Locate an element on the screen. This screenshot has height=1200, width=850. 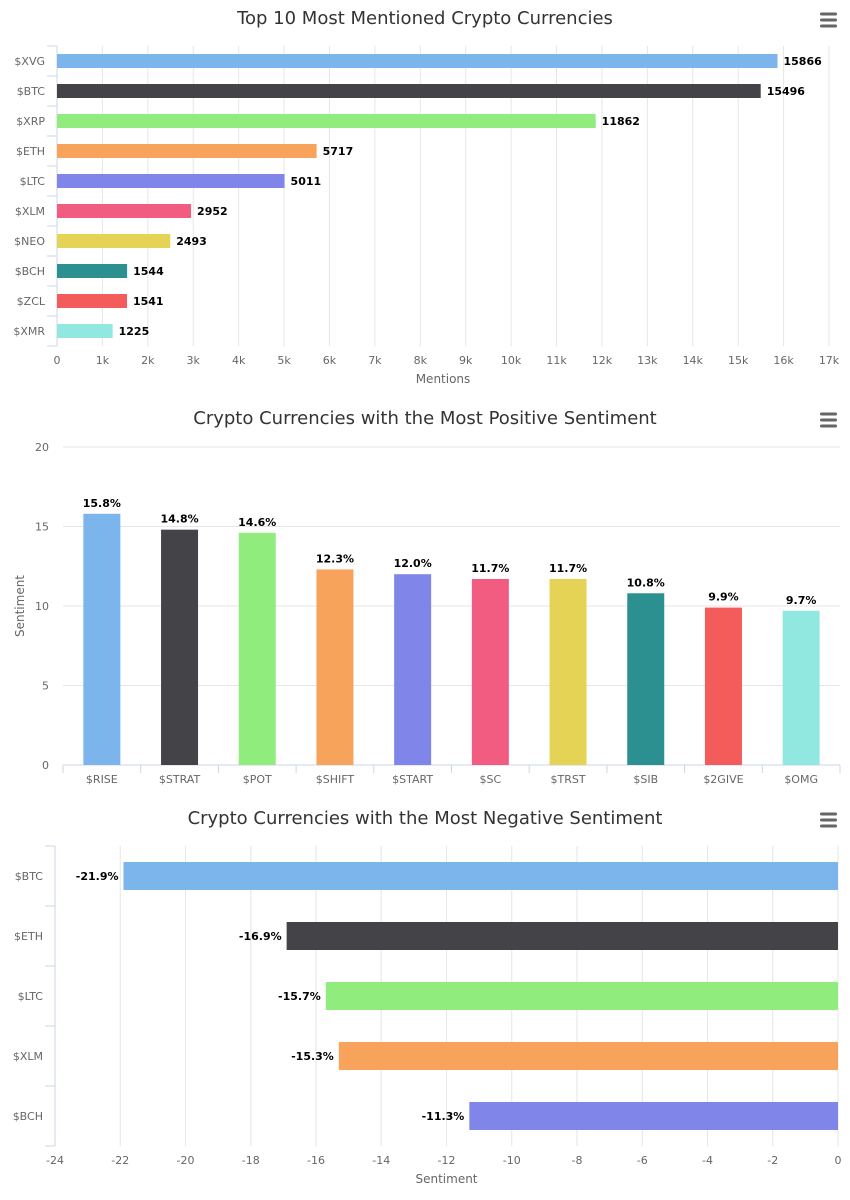
value-axis-tick-label: -4 is located at coordinates (707, 1160).